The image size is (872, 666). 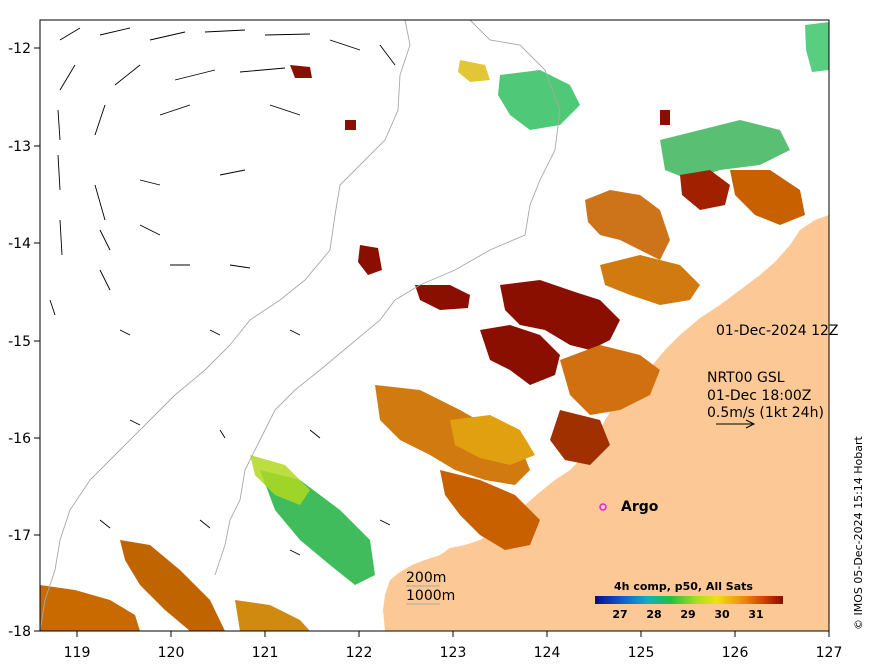 What do you see at coordinates (653, 614) in the screenshot?
I see `colorbar-tick-28: 28` at bounding box center [653, 614].